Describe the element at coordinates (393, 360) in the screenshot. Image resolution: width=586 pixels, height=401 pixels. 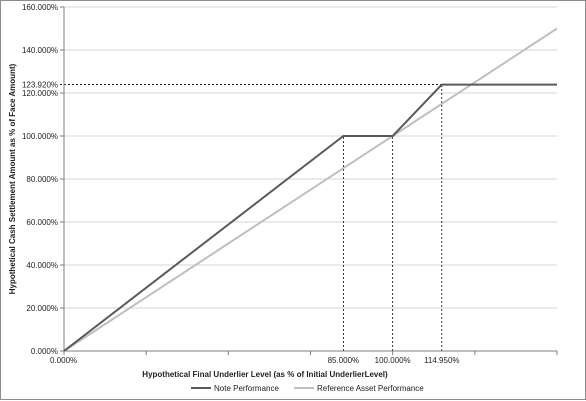
I see `x-tick-label: 100.000%` at that location.